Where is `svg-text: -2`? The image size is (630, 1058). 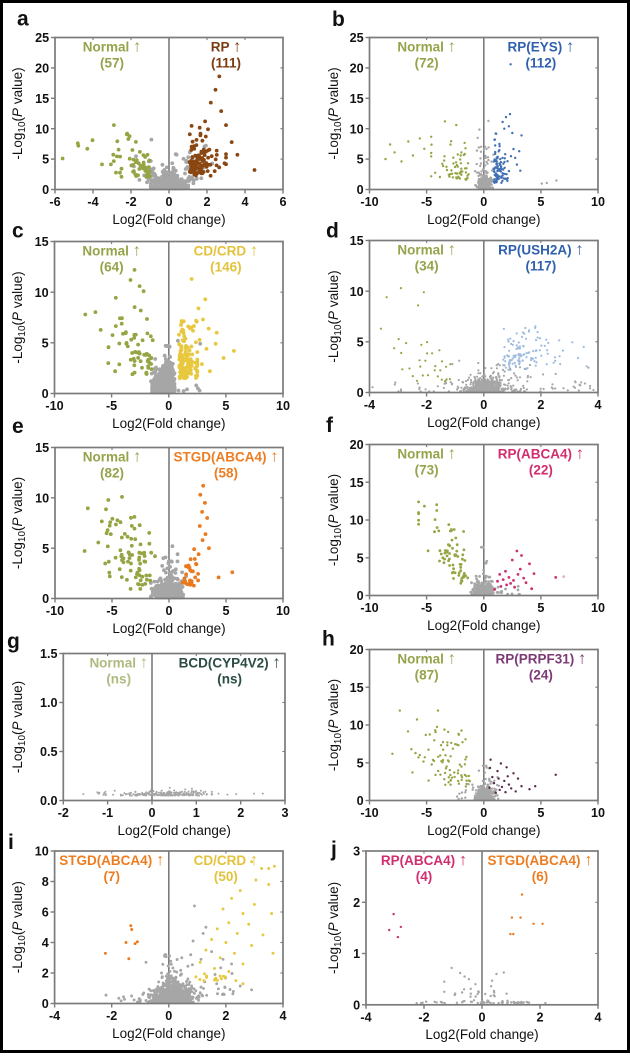
svg-text: -2 is located at coordinates (130, 202).